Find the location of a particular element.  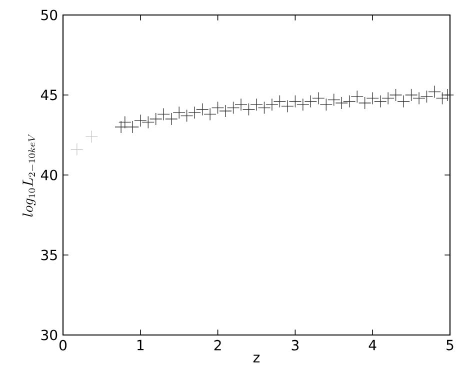

y-tick-label: 50 is located at coordinates (49, 15).